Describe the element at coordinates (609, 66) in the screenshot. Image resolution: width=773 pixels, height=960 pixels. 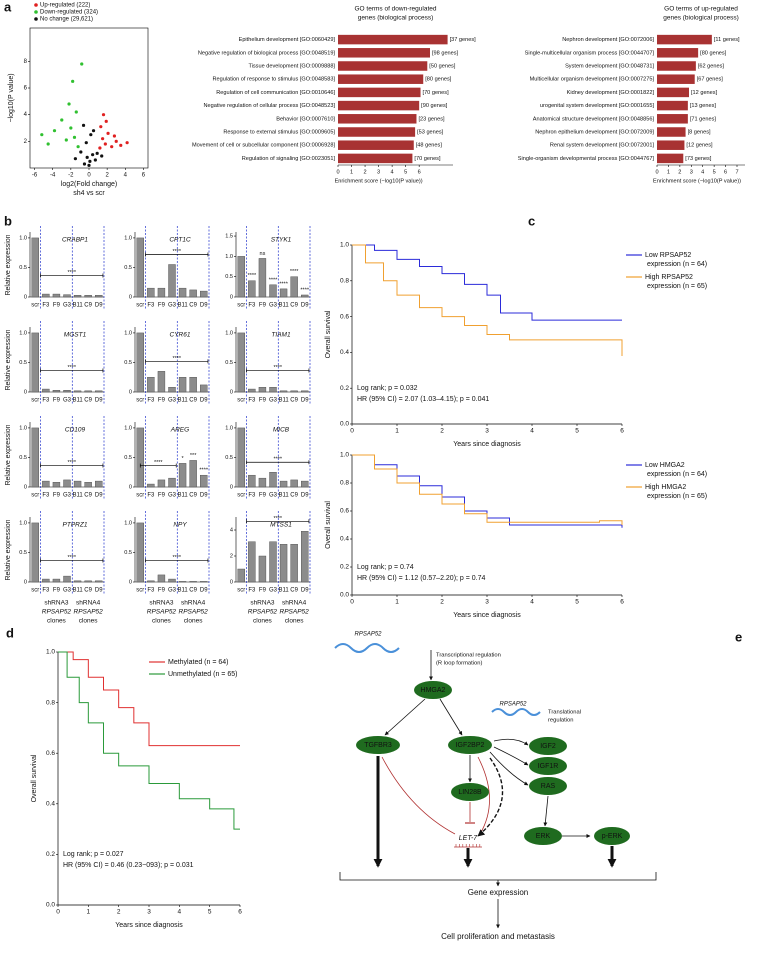
I see `category-label: System development [GO:0048731]` at that location.